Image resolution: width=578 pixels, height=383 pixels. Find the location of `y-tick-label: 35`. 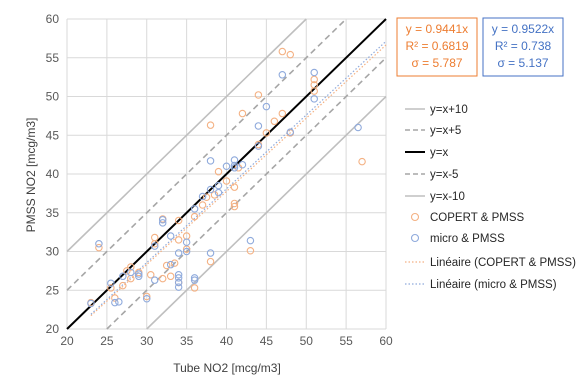

y-tick-label: 35 is located at coordinates (53, 213).